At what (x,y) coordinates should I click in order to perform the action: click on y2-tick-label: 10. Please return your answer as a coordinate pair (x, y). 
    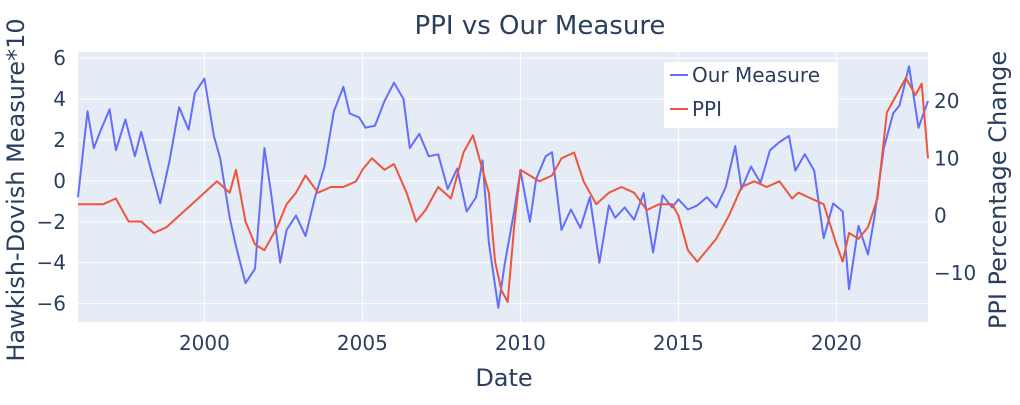
    Looking at the image, I should click on (946, 158).